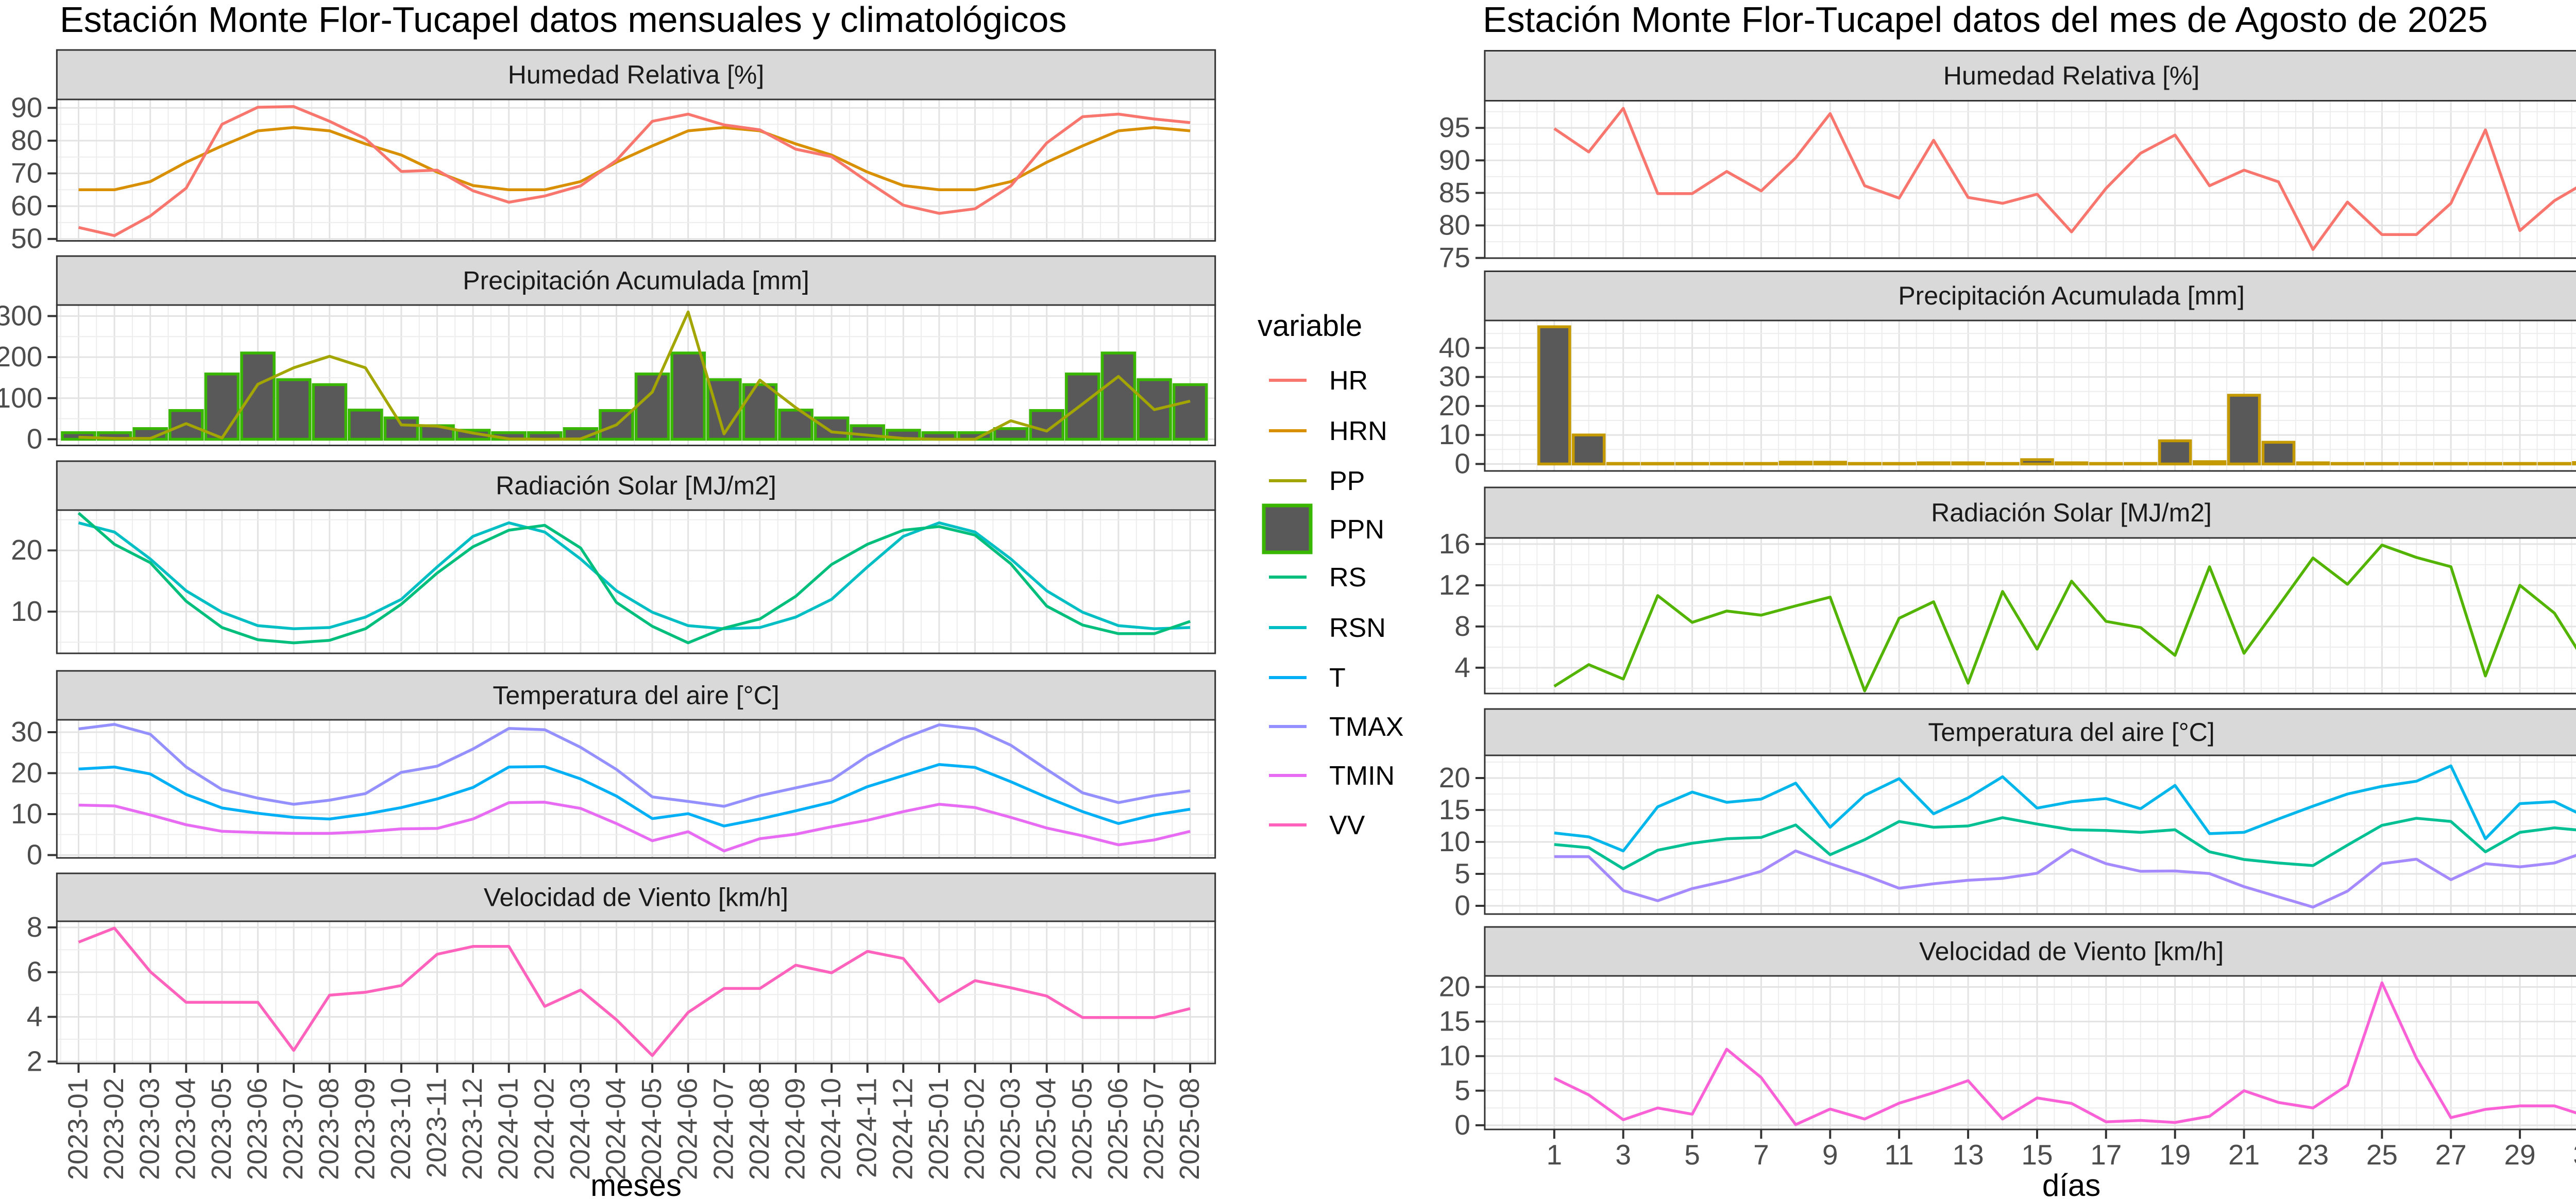 This screenshot has width=2576, height=1199. Describe the element at coordinates (1555, 1155) in the screenshot. I see `svg-text: 1` at that location.